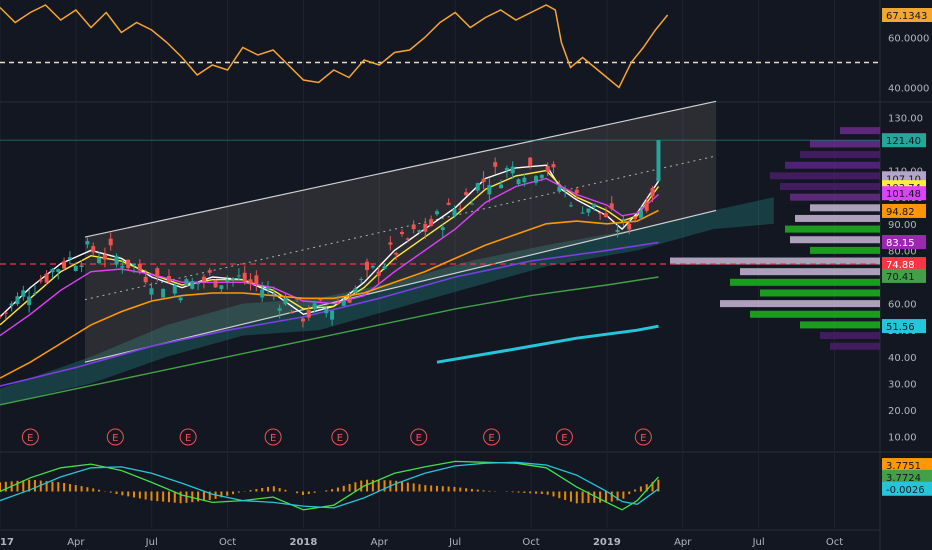 This screenshot has height=550, width=932. Describe the element at coordinates (900, 243) in the screenshot. I see `price-badge-value: 83.15` at that location.